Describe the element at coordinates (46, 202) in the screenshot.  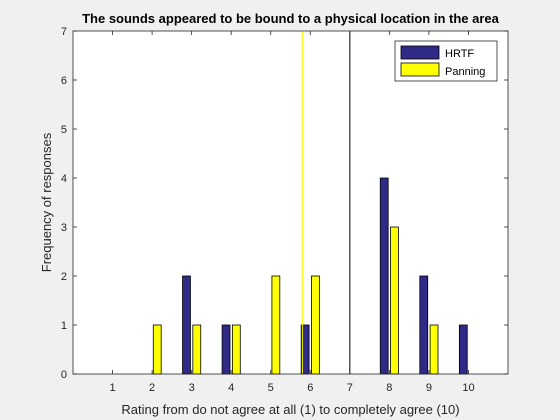
I see `y-axis-label: Frequency of responses` at that location.